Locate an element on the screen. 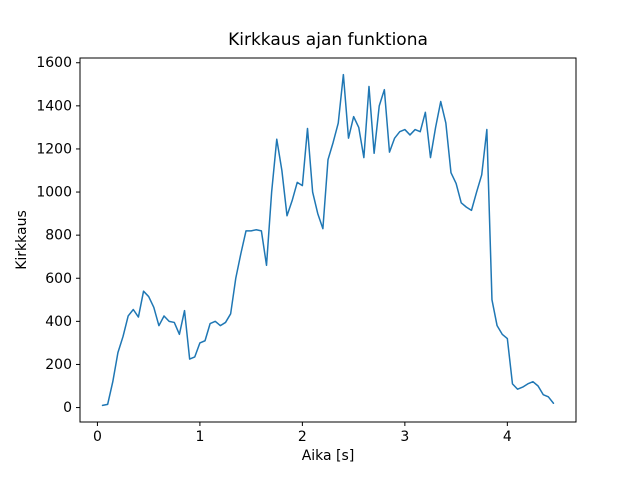  chart-title: Kirkkaus ajan funktiona is located at coordinates (328, 40).